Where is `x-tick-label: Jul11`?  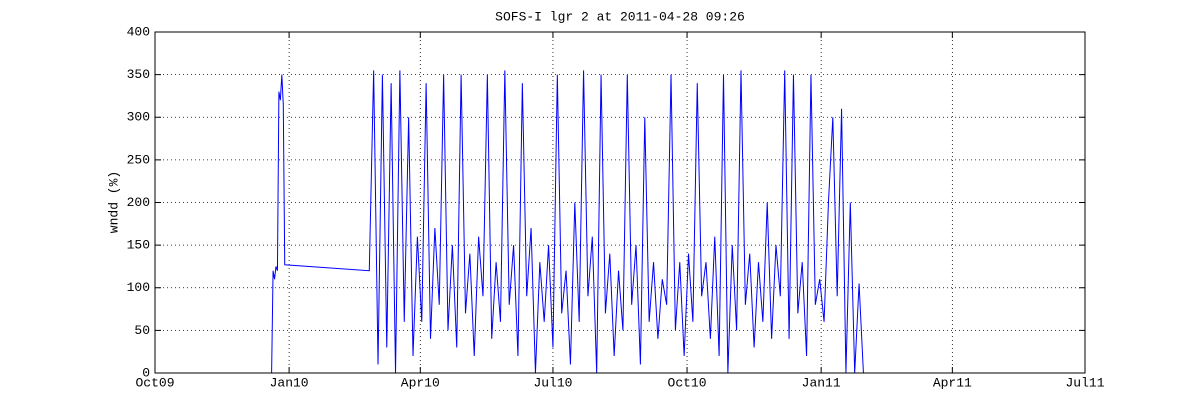 x-tick-label: Jul11 is located at coordinates (1084, 382).